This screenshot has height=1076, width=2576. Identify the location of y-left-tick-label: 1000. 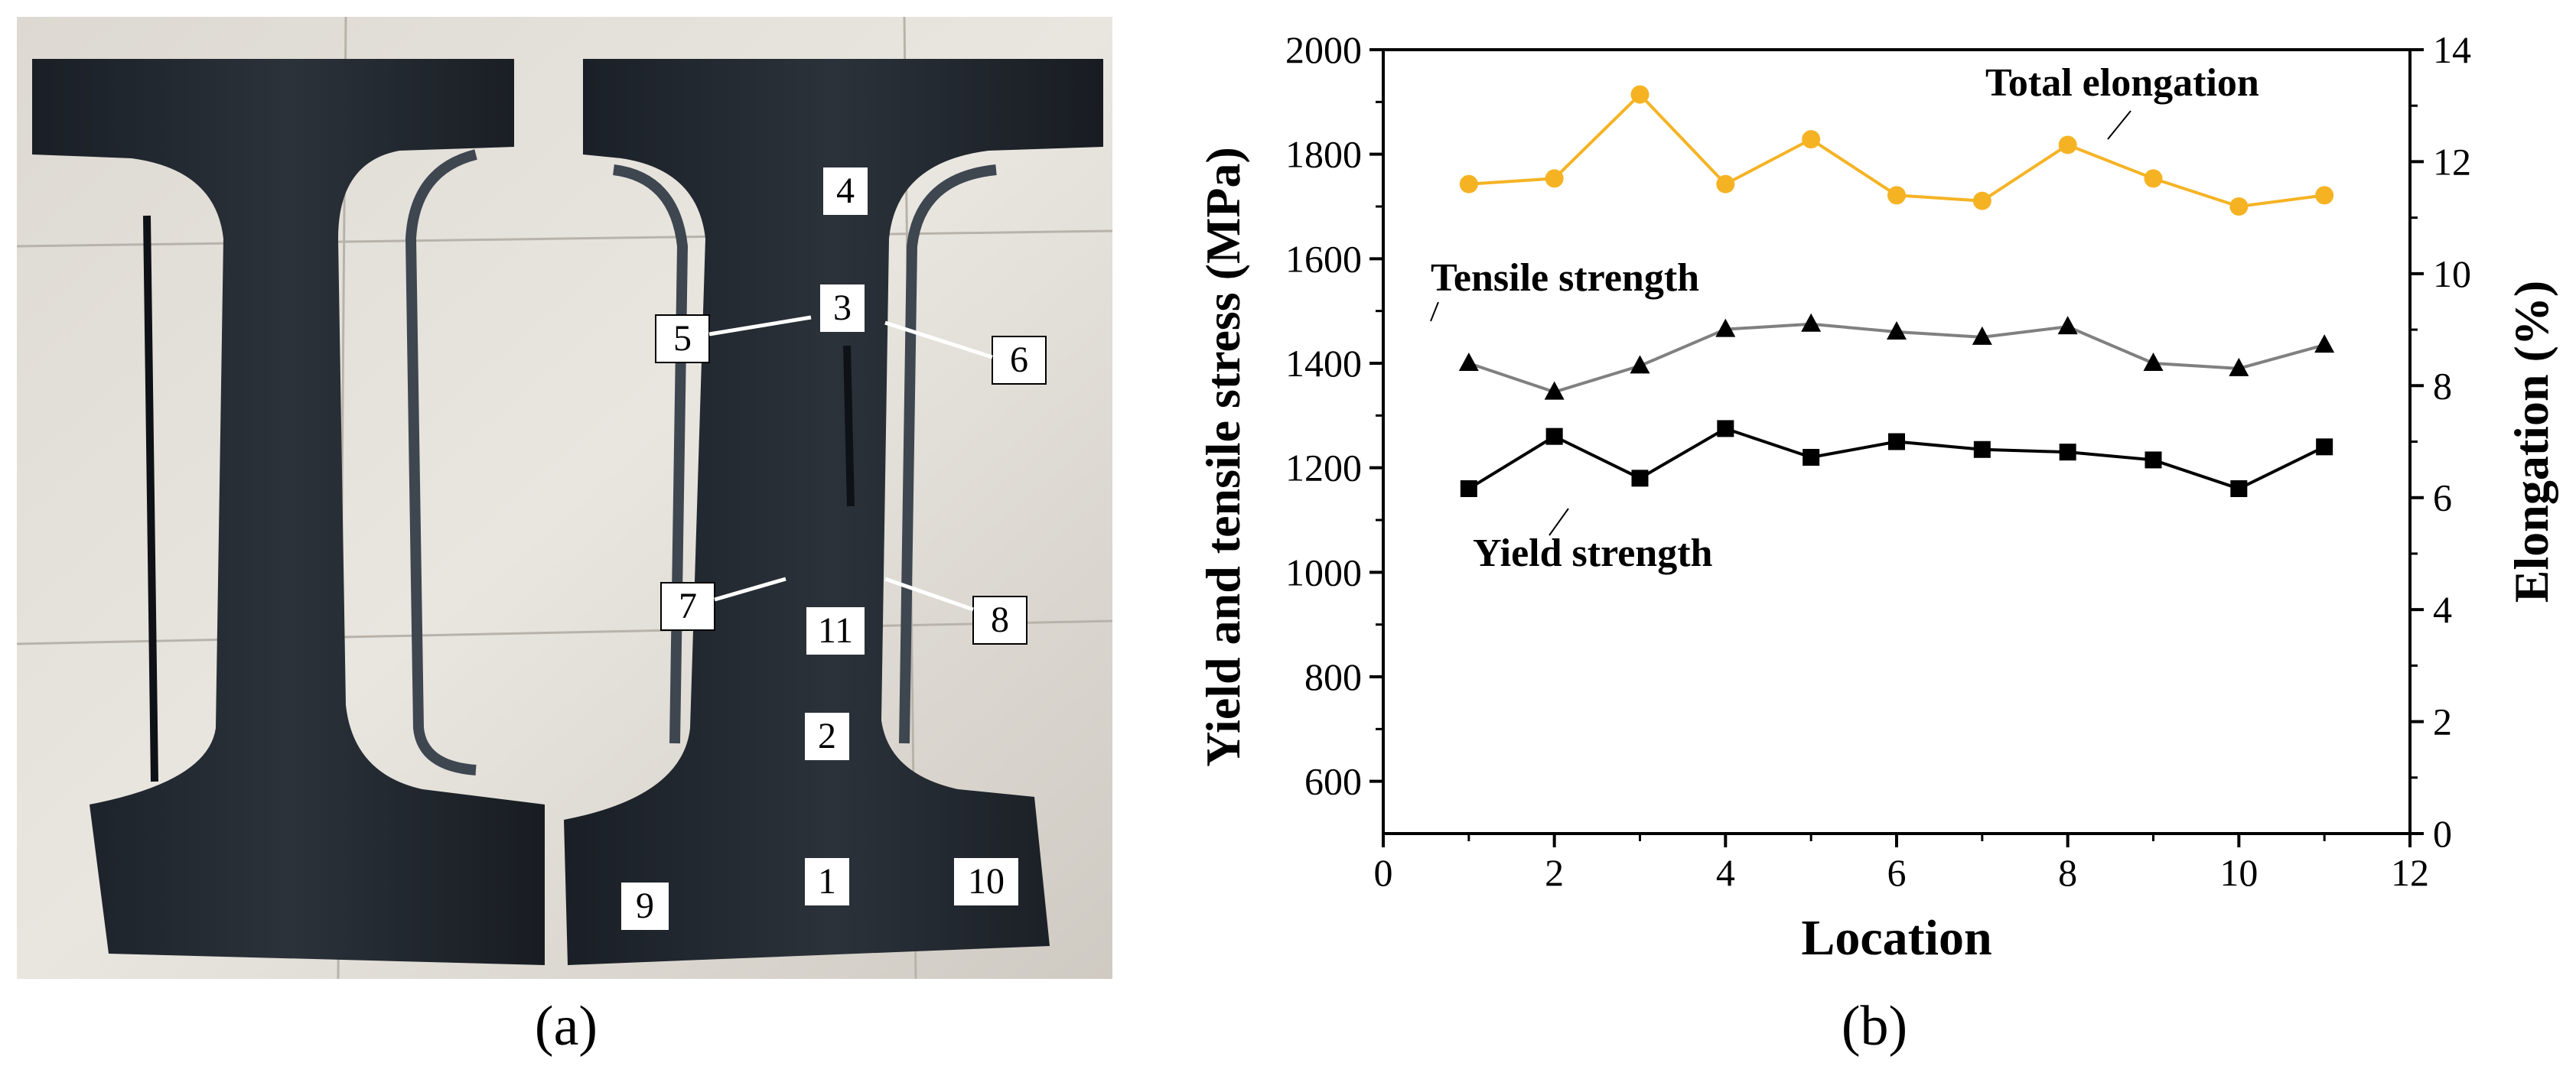
(1324, 572).